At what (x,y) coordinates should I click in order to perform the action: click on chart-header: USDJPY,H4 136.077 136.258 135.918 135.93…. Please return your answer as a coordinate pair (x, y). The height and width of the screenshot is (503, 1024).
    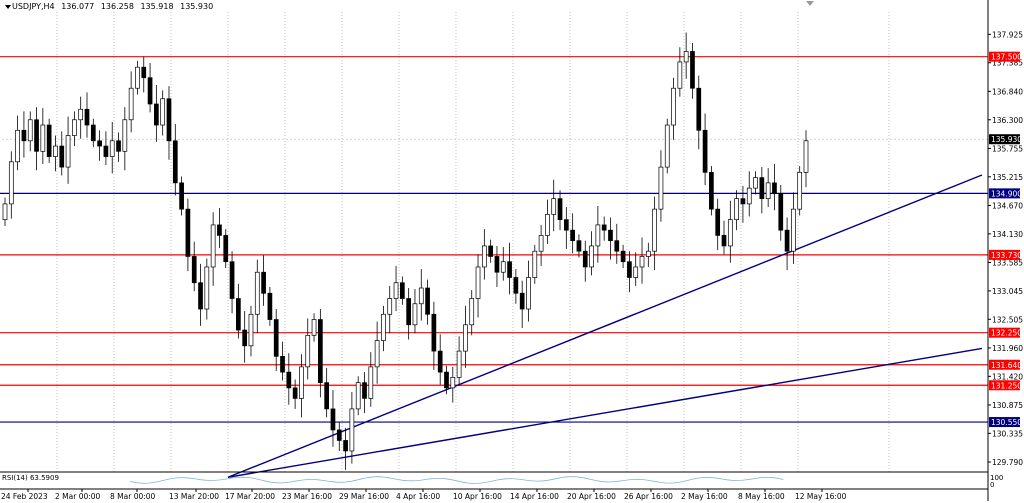
    Looking at the image, I should click on (109, 7).